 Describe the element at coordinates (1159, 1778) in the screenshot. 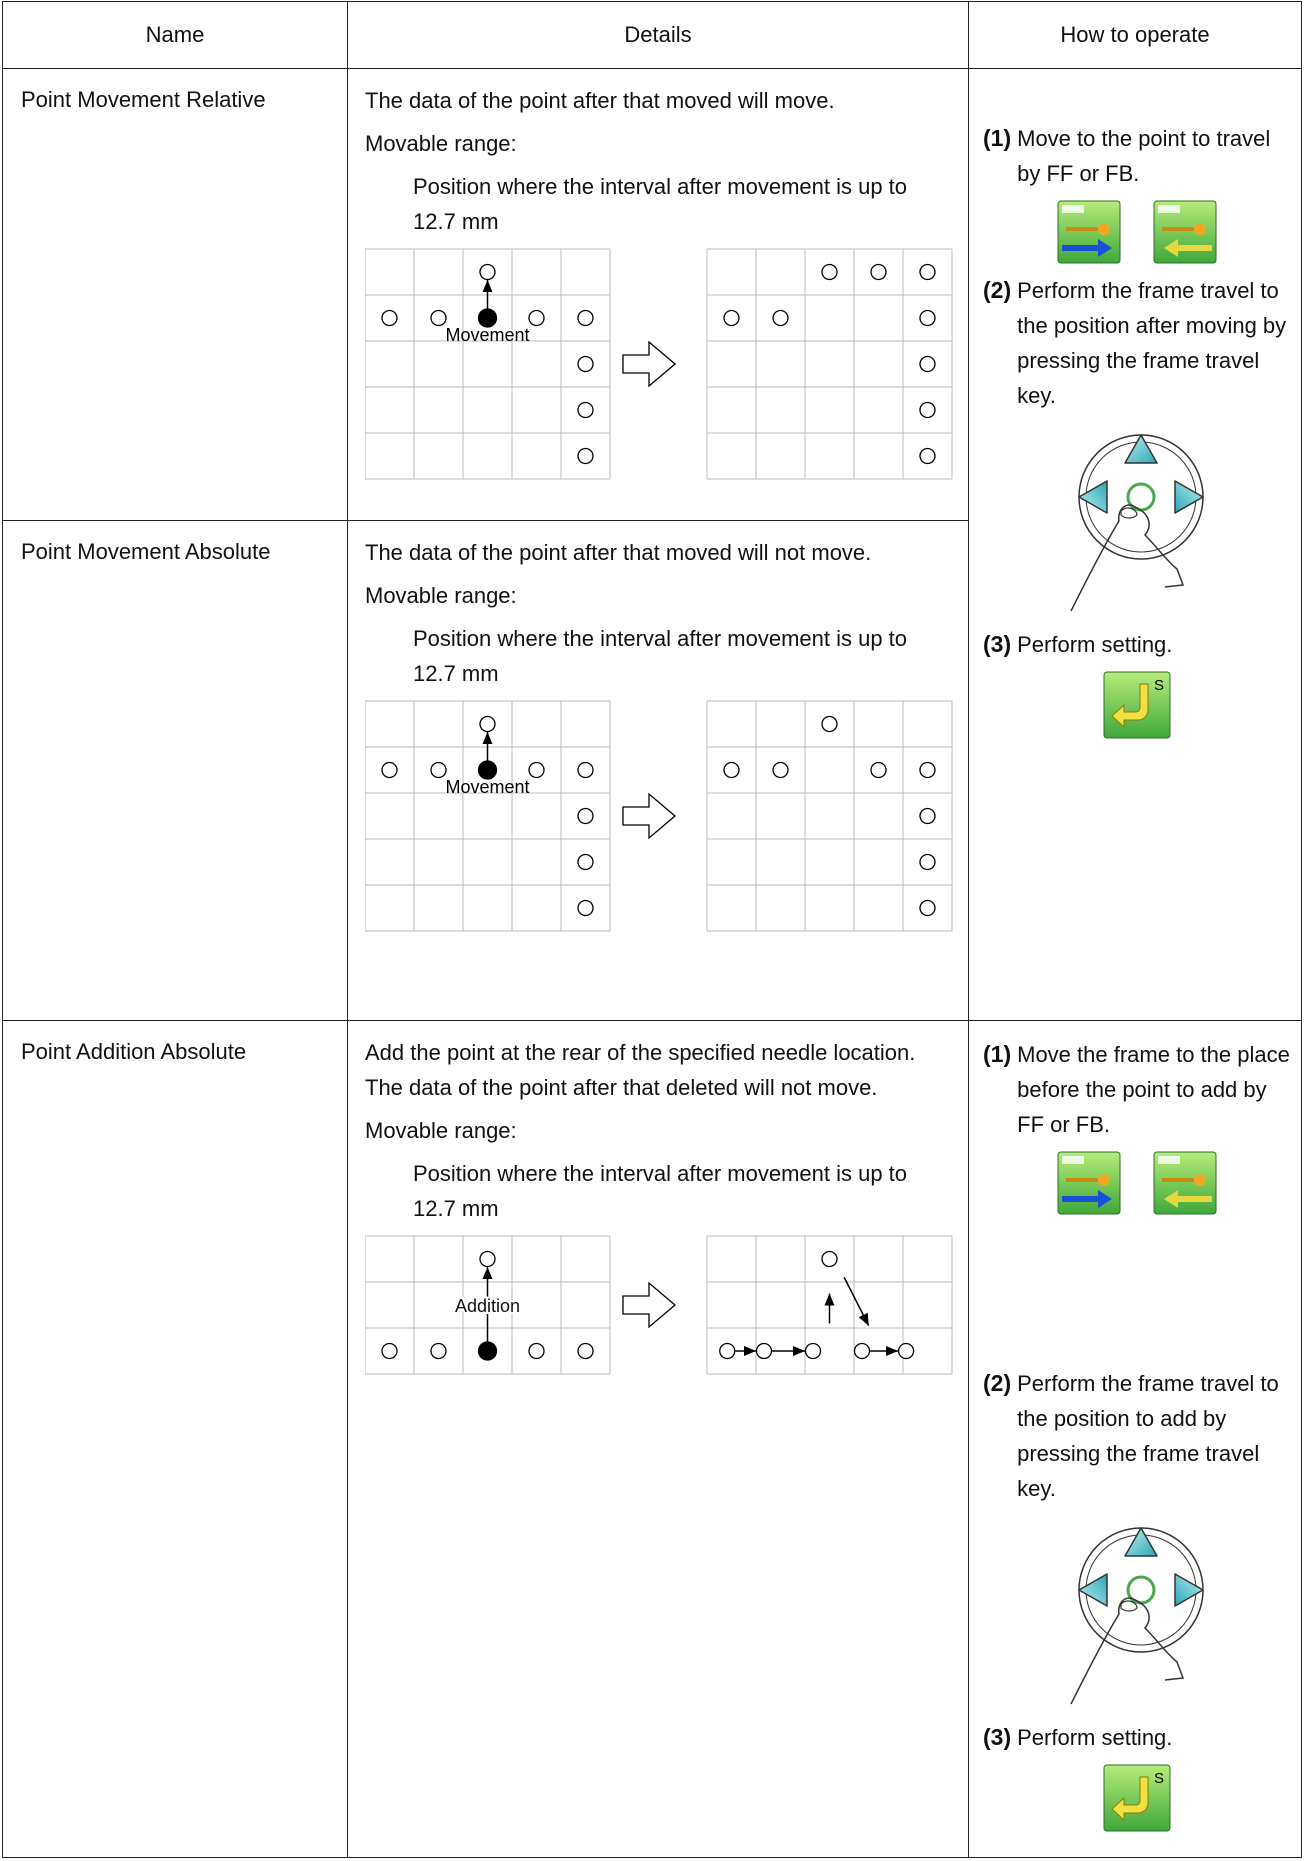

I see `key-label: S` at that location.